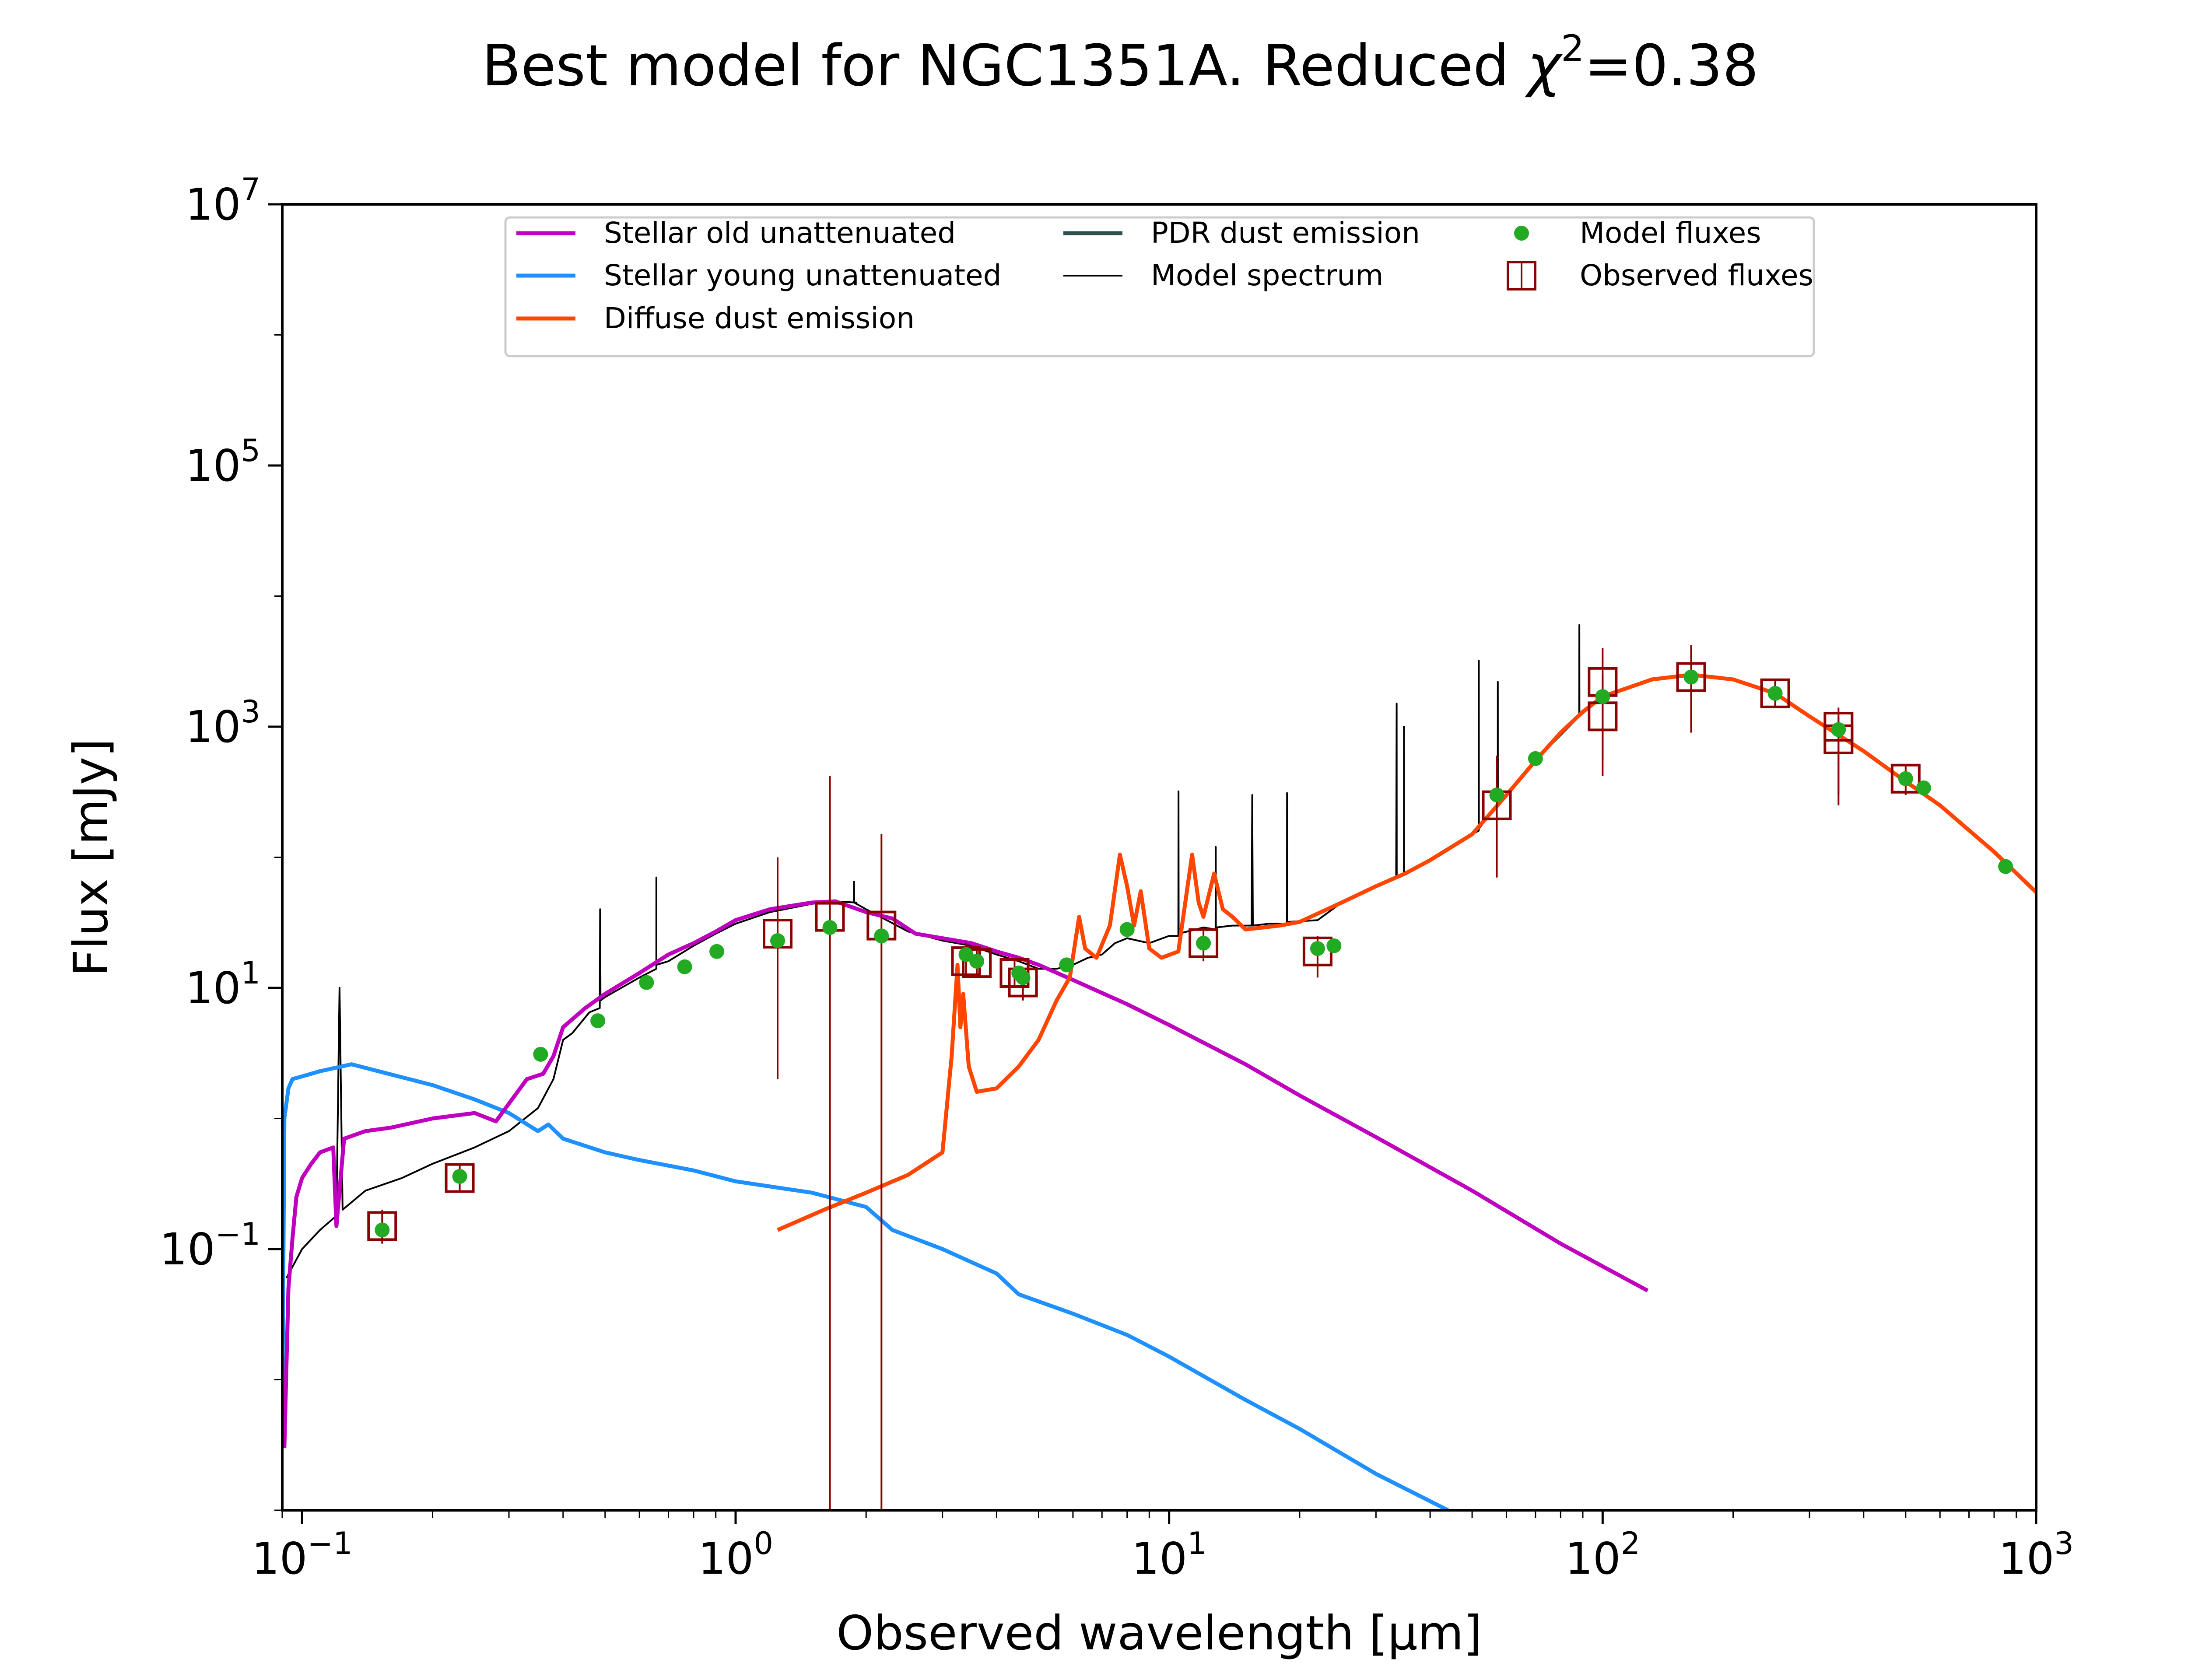 This screenshot has width=2188, height=1680. What do you see at coordinates (222, 201) in the screenshot?
I see `y-tick-label: 10⁷` at bounding box center [222, 201].